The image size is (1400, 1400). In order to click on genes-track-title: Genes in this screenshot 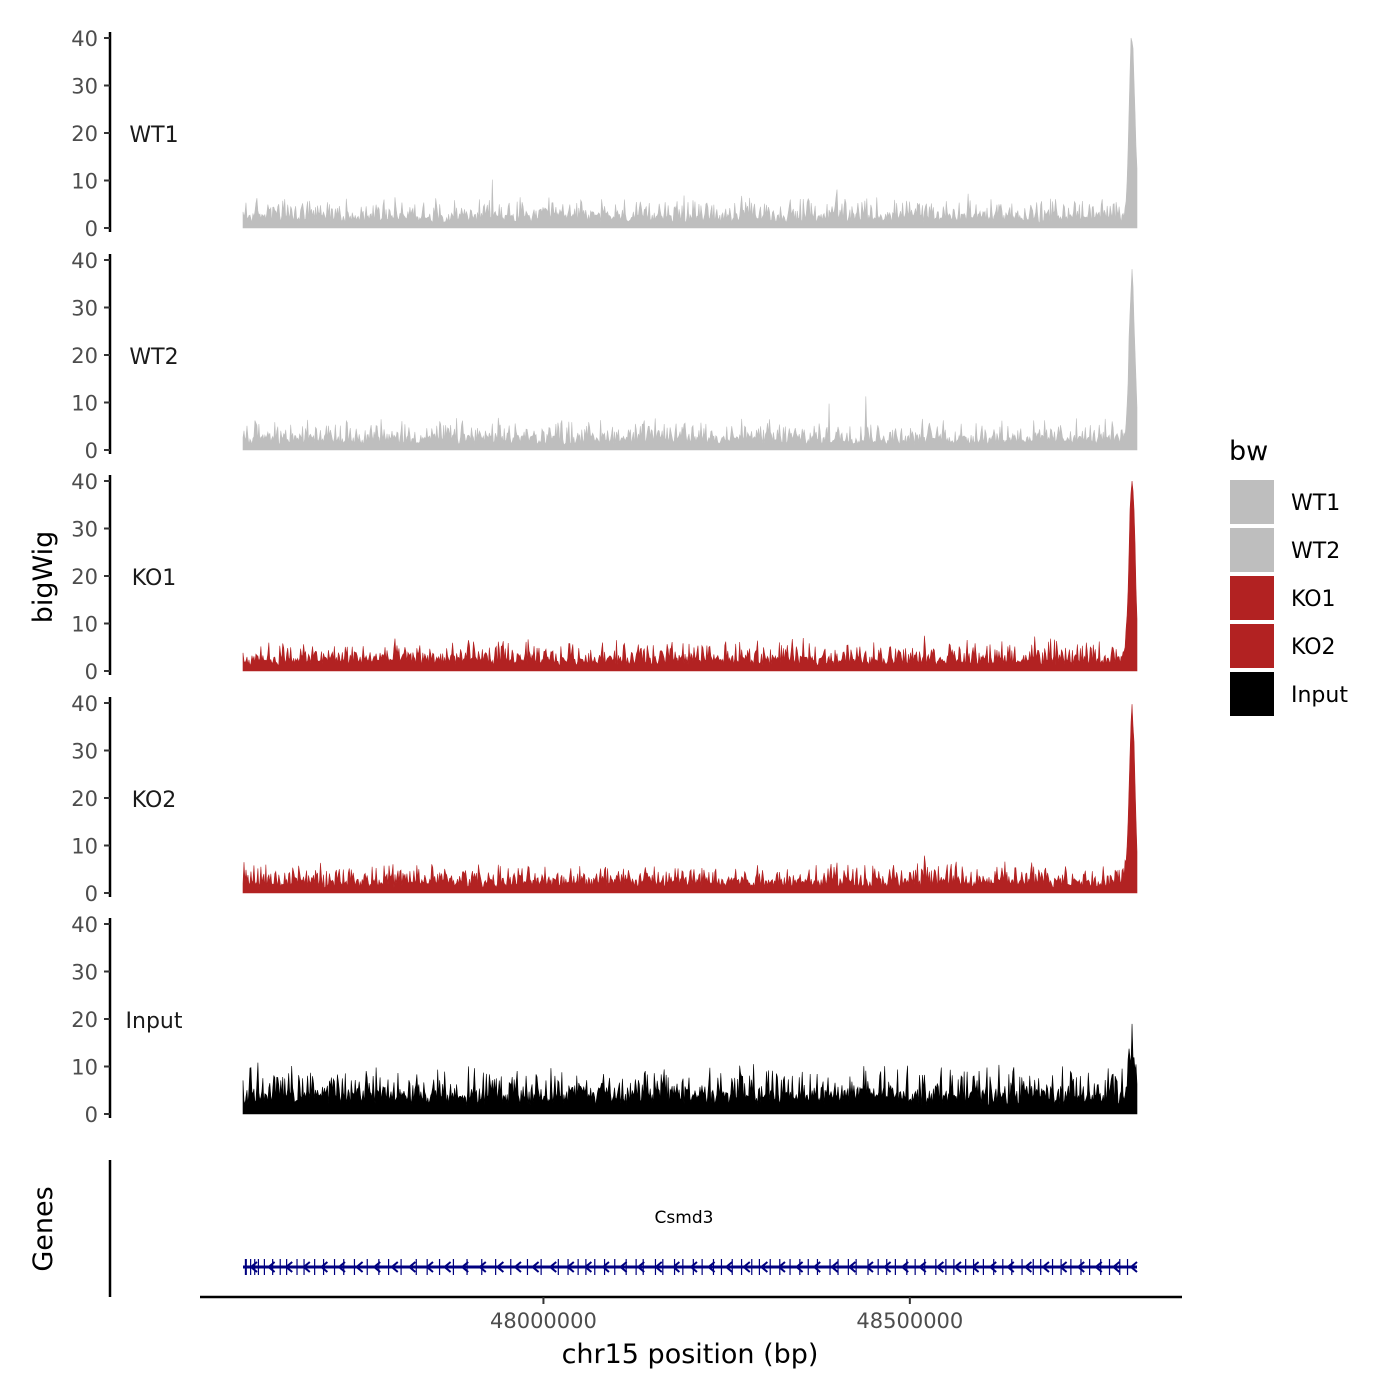, I will do `click(43, 1228)`.